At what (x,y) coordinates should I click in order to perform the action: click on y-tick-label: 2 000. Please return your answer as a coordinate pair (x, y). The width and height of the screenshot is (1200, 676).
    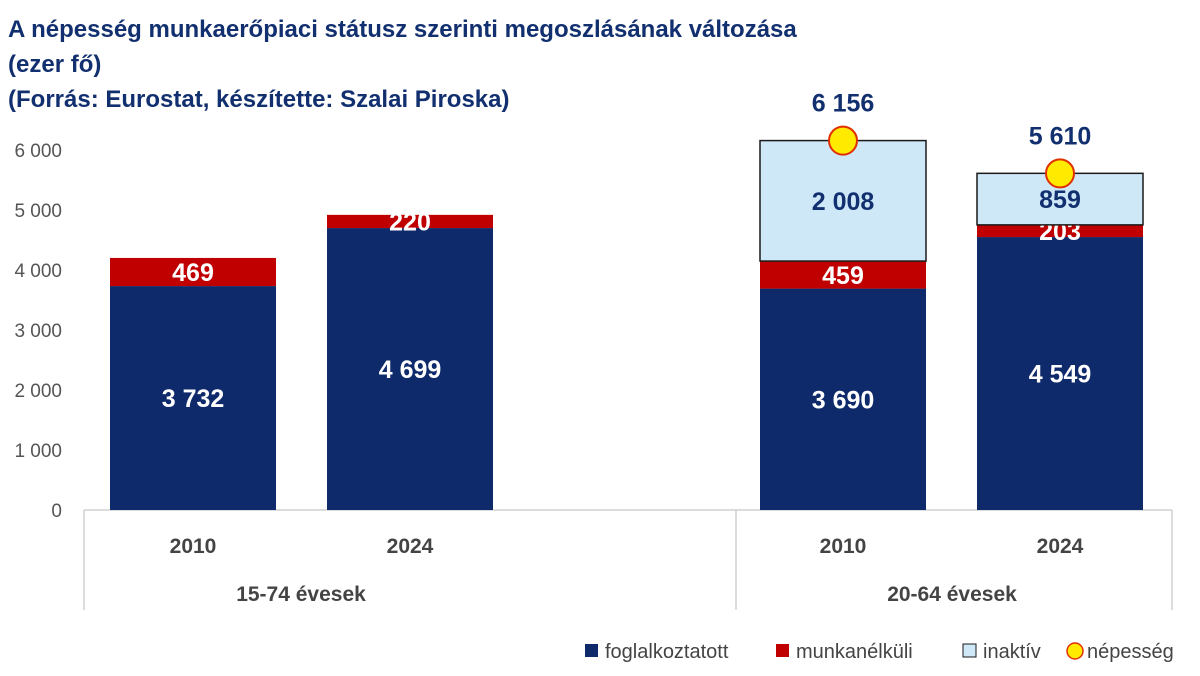
    Looking at the image, I should click on (38, 391).